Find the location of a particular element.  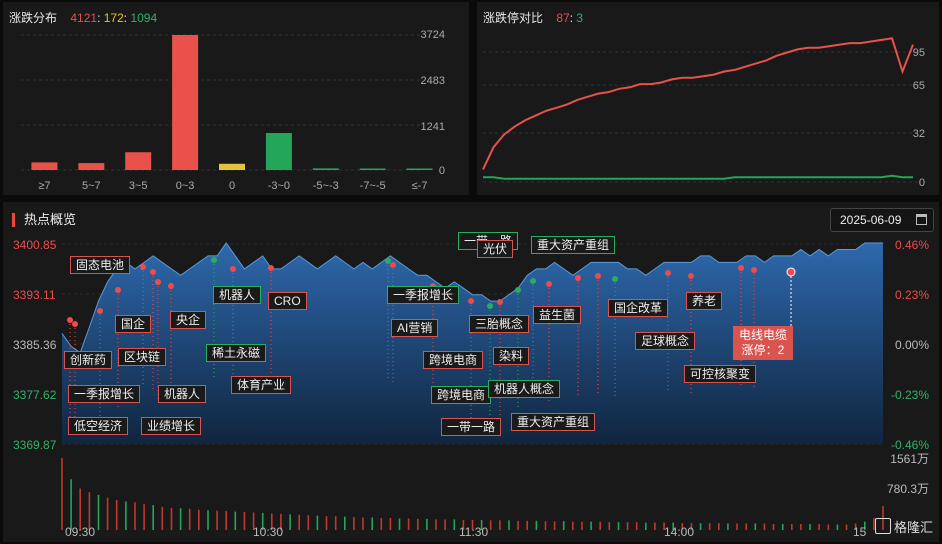

pct-tick: 0.00% is located at coordinates (912, 345).